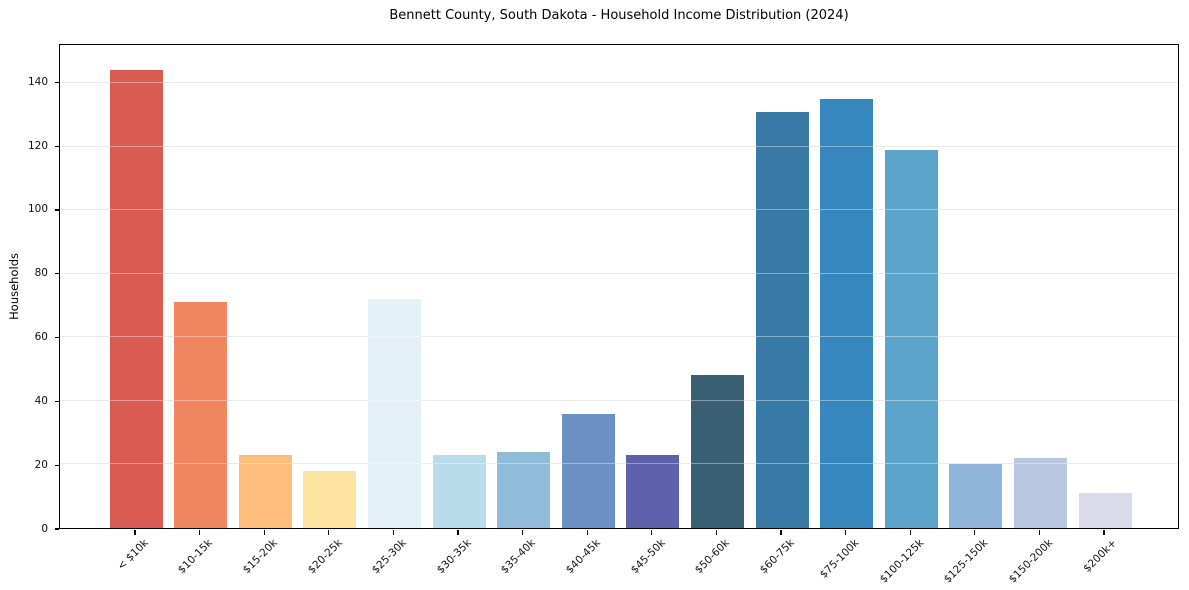 The image size is (1189, 590). Describe the element at coordinates (41, 400) in the screenshot. I see `y-tick-label: 40` at that location.